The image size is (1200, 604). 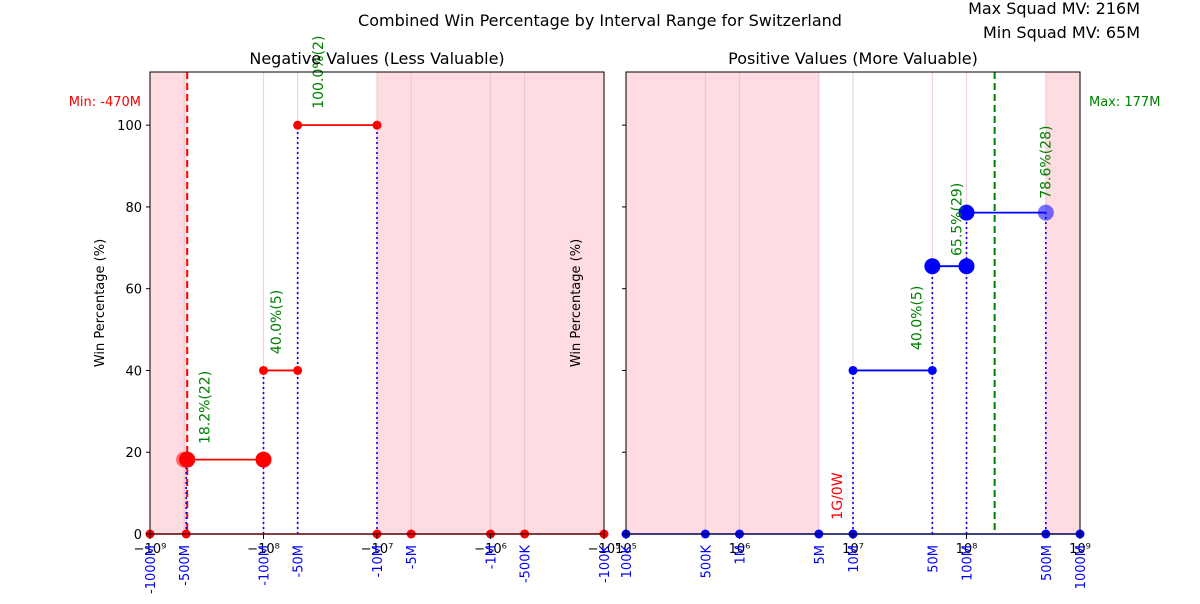 What do you see at coordinates (626, 549) in the screenshot?
I see `x-tick-label-0: 10⁵` at bounding box center [626, 549].